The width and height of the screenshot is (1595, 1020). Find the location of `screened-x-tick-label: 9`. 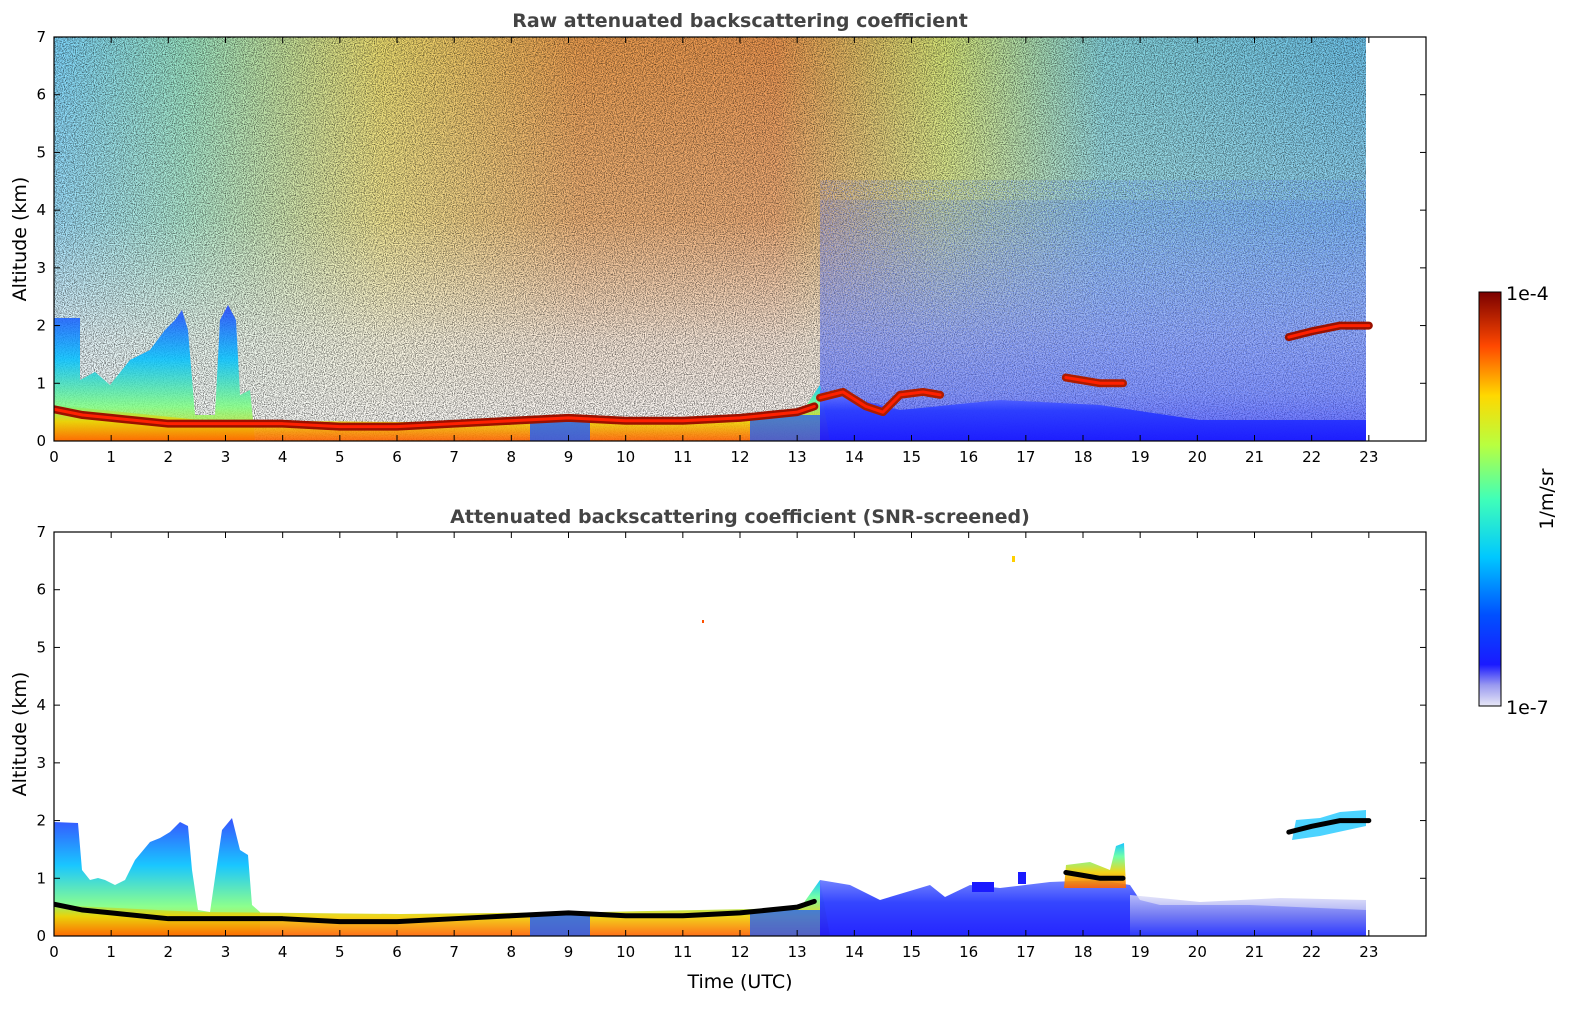

screened-x-tick-label: 9 is located at coordinates (569, 952).